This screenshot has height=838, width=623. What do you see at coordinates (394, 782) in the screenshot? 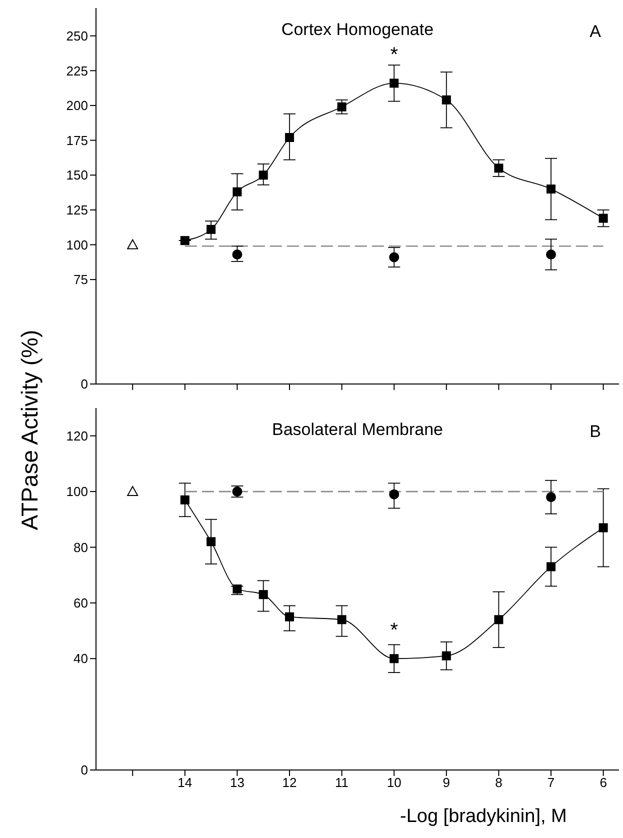
I see `x-tick-label: 10` at bounding box center [394, 782].